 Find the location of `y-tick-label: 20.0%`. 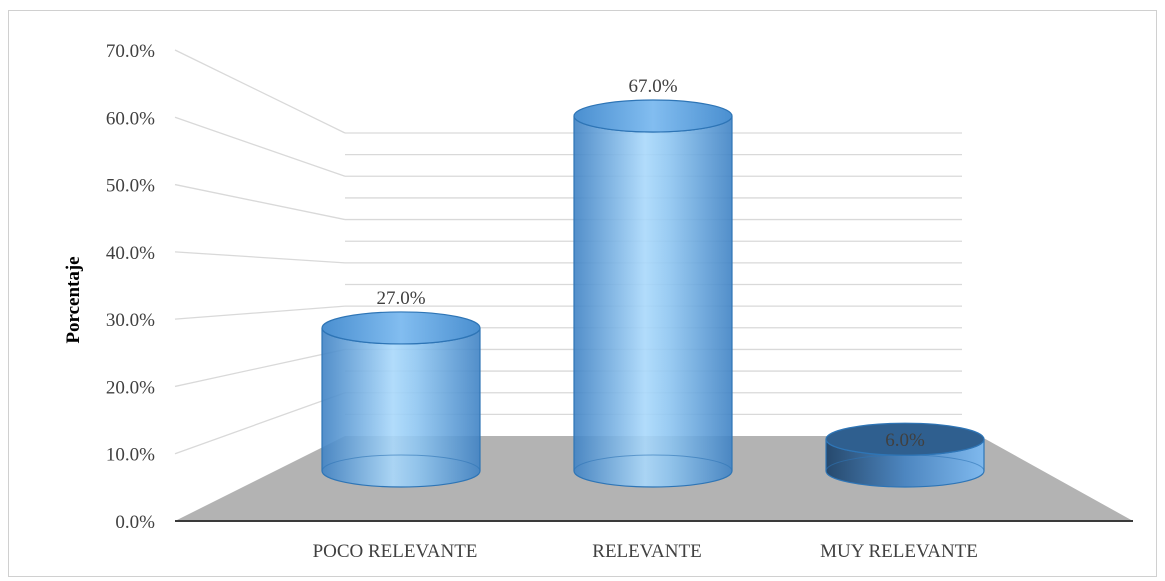

y-tick-label: 20.0% is located at coordinates (130, 387).